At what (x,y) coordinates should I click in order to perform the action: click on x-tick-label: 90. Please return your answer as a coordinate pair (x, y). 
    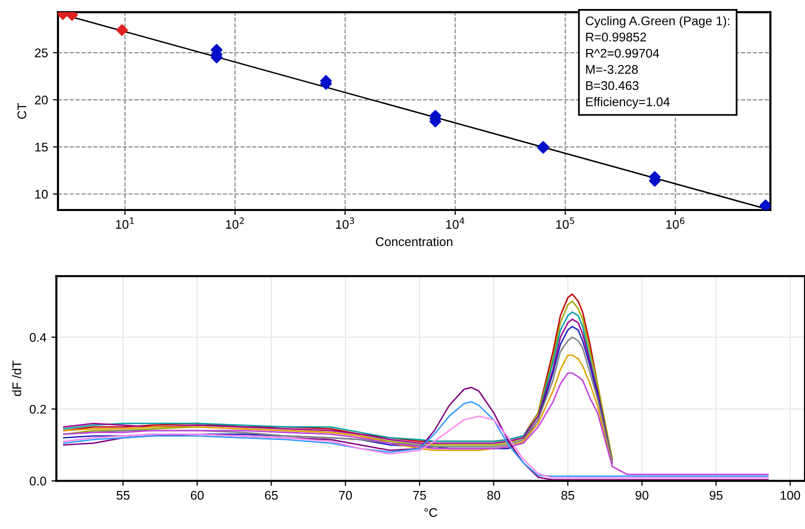
    Looking at the image, I should click on (642, 495).